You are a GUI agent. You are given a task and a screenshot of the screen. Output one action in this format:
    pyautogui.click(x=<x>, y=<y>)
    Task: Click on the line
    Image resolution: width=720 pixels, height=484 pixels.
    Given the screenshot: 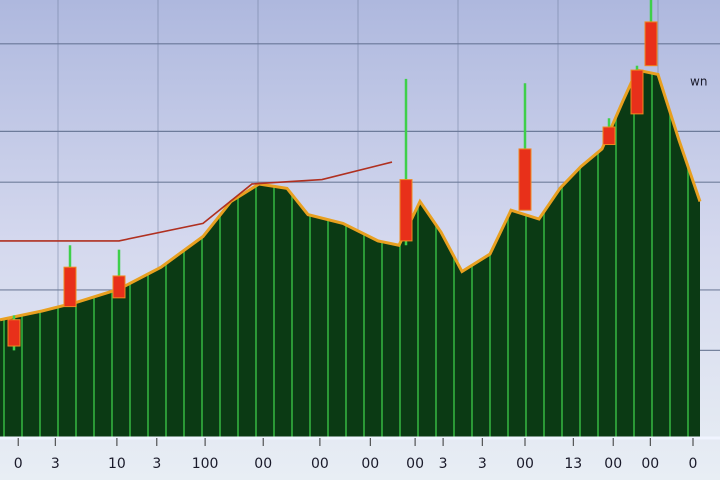 What is the action you would take?
    pyautogui.click(x=196, y=201)
    